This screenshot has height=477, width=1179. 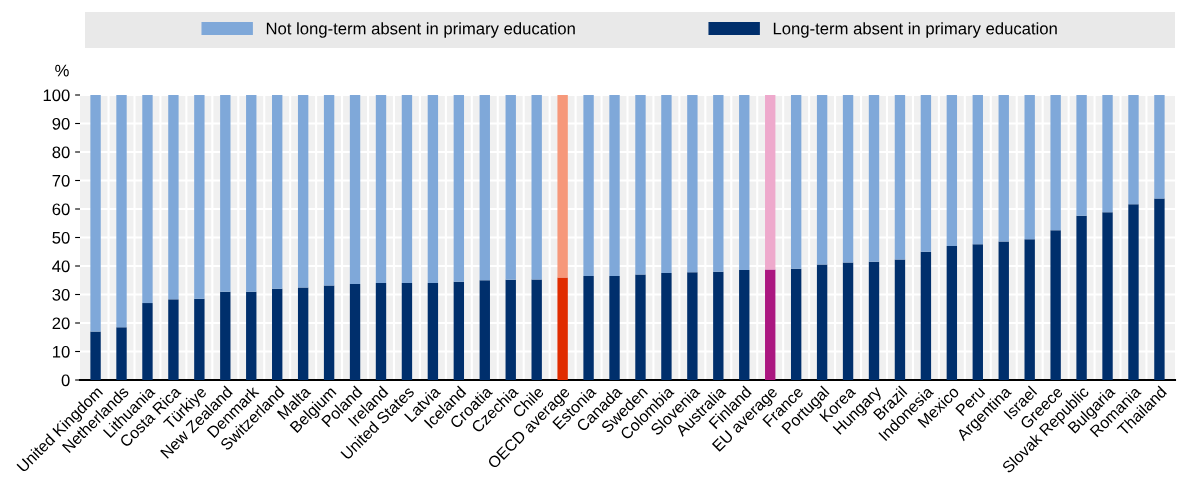 I want to click on y-tick-label: 40, so click(x=61, y=266).